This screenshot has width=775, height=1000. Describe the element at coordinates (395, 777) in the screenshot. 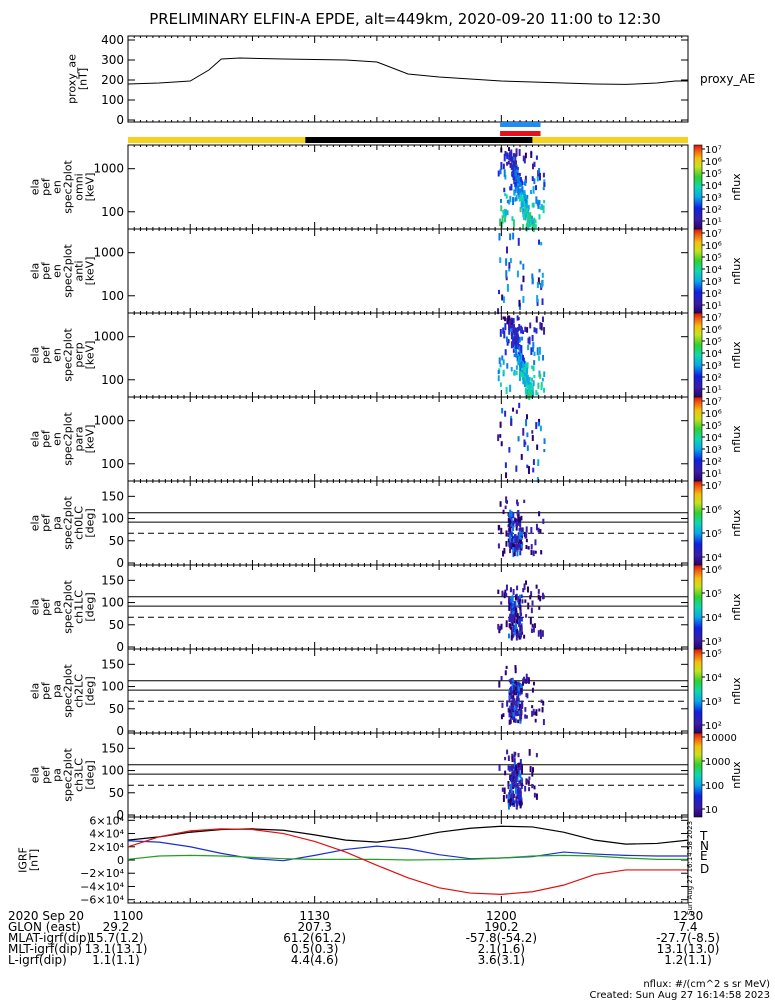

I see `spectrogram-panel-8: 0 50 100 150` at that location.